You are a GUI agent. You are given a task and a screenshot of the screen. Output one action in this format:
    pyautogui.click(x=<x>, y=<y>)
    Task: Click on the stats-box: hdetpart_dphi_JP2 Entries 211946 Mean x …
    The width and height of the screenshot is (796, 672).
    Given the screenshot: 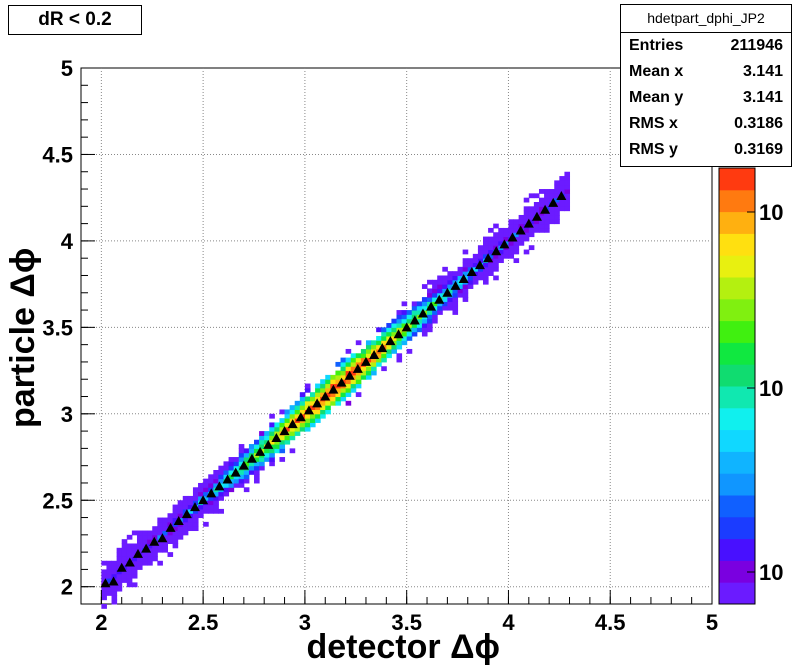 What is the action you would take?
    pyautogui.click(x=706, y=85)
    